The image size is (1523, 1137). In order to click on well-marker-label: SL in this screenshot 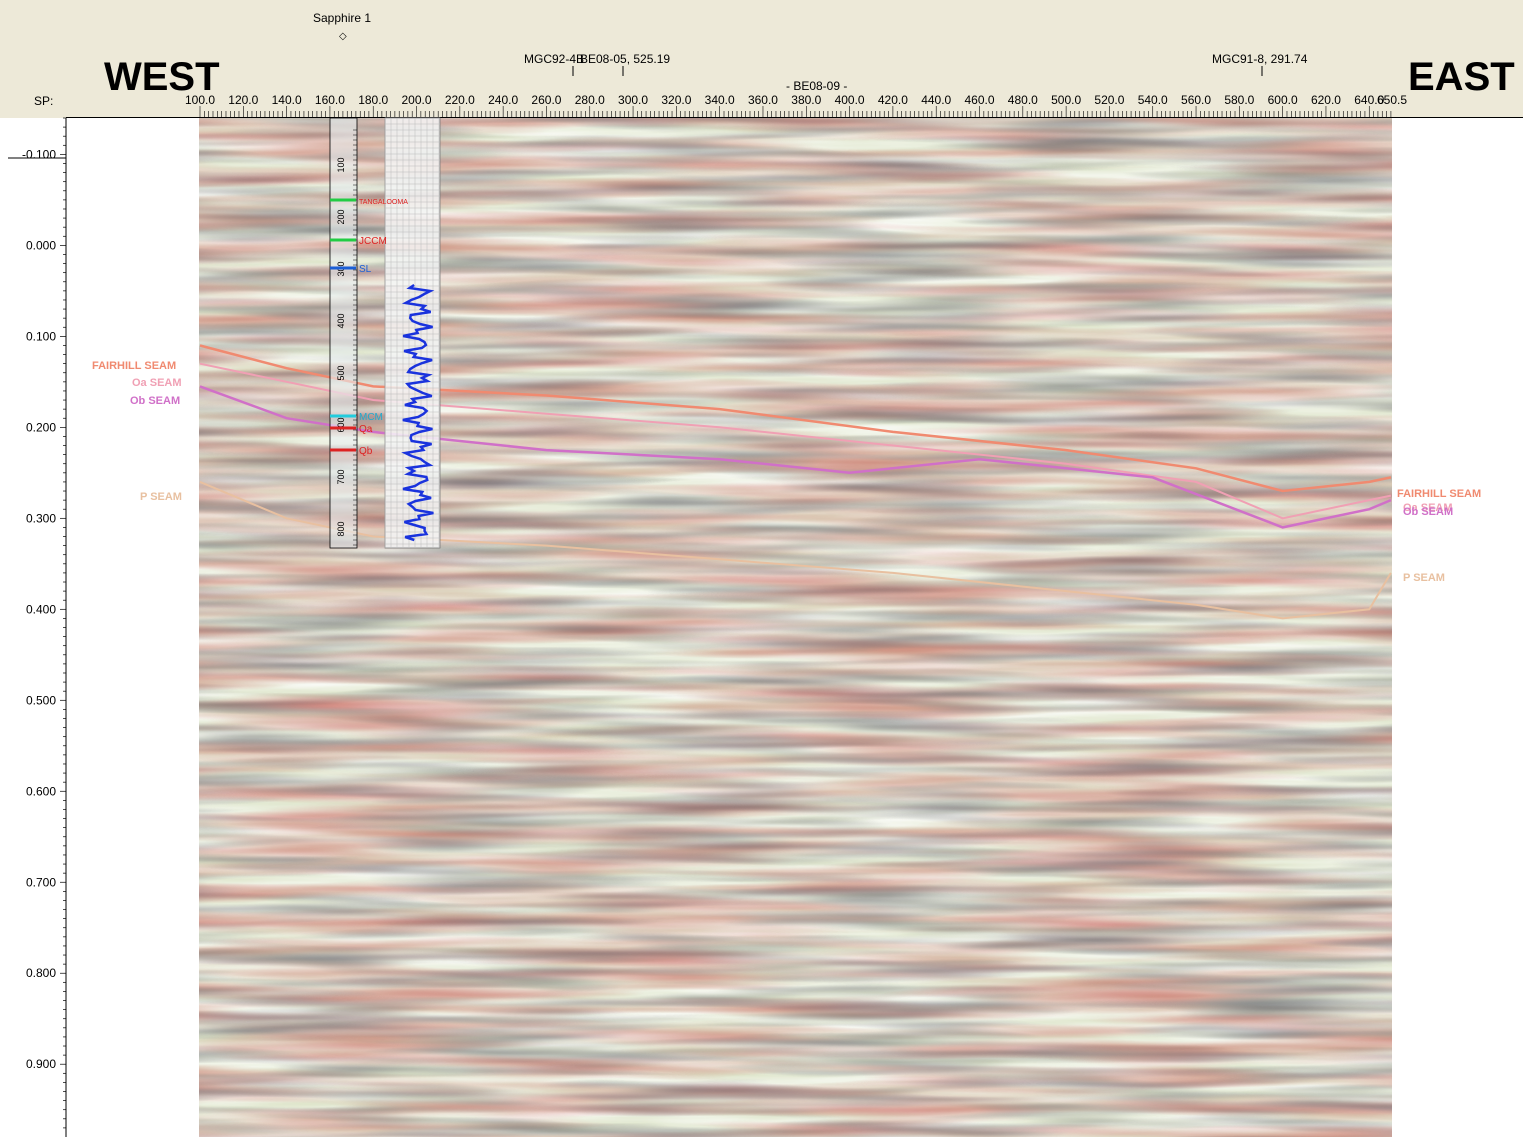, I will do `click(365, 269)`.